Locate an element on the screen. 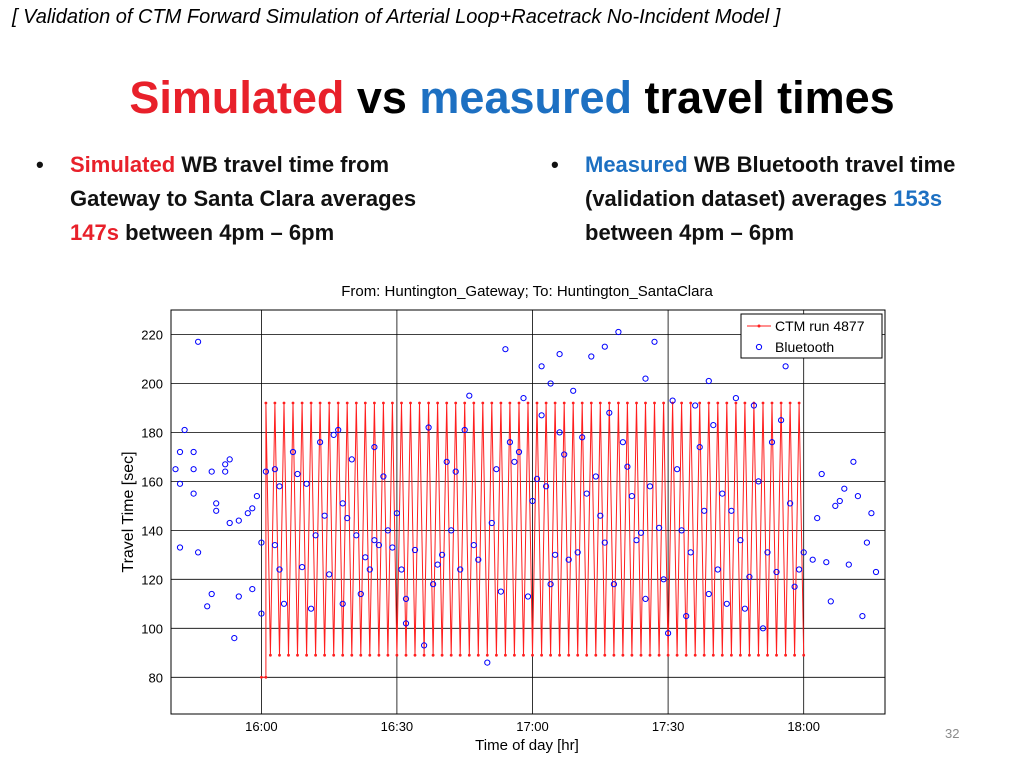 The width and height of the screenshot is (1024, 768). chart-legend: CTM run 4877 Bluetooth is located at coordinates (811, 336).